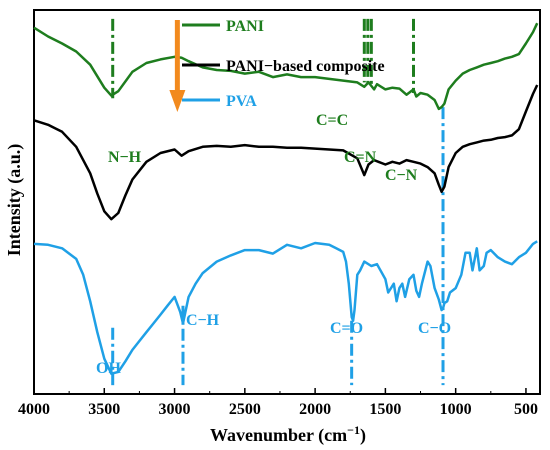 Image resolution: width=550 pixels, height=450 pixels. Describe the element at coordinates (526, 409) in the screenshot. I see `x-tick-label-500: 500` at that location.